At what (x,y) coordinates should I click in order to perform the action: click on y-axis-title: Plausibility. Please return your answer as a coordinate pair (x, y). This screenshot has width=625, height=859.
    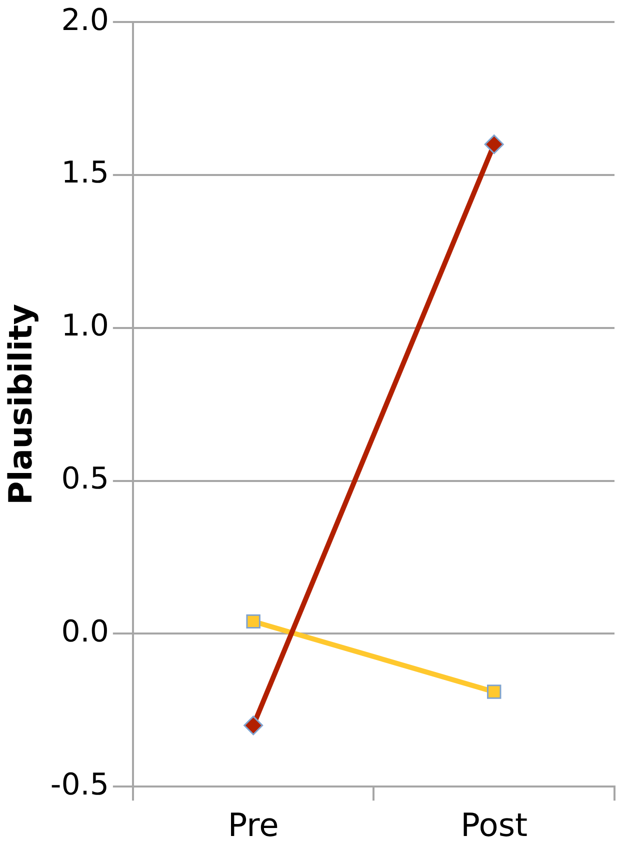
    Looking at the image, I should click on (21, 404).